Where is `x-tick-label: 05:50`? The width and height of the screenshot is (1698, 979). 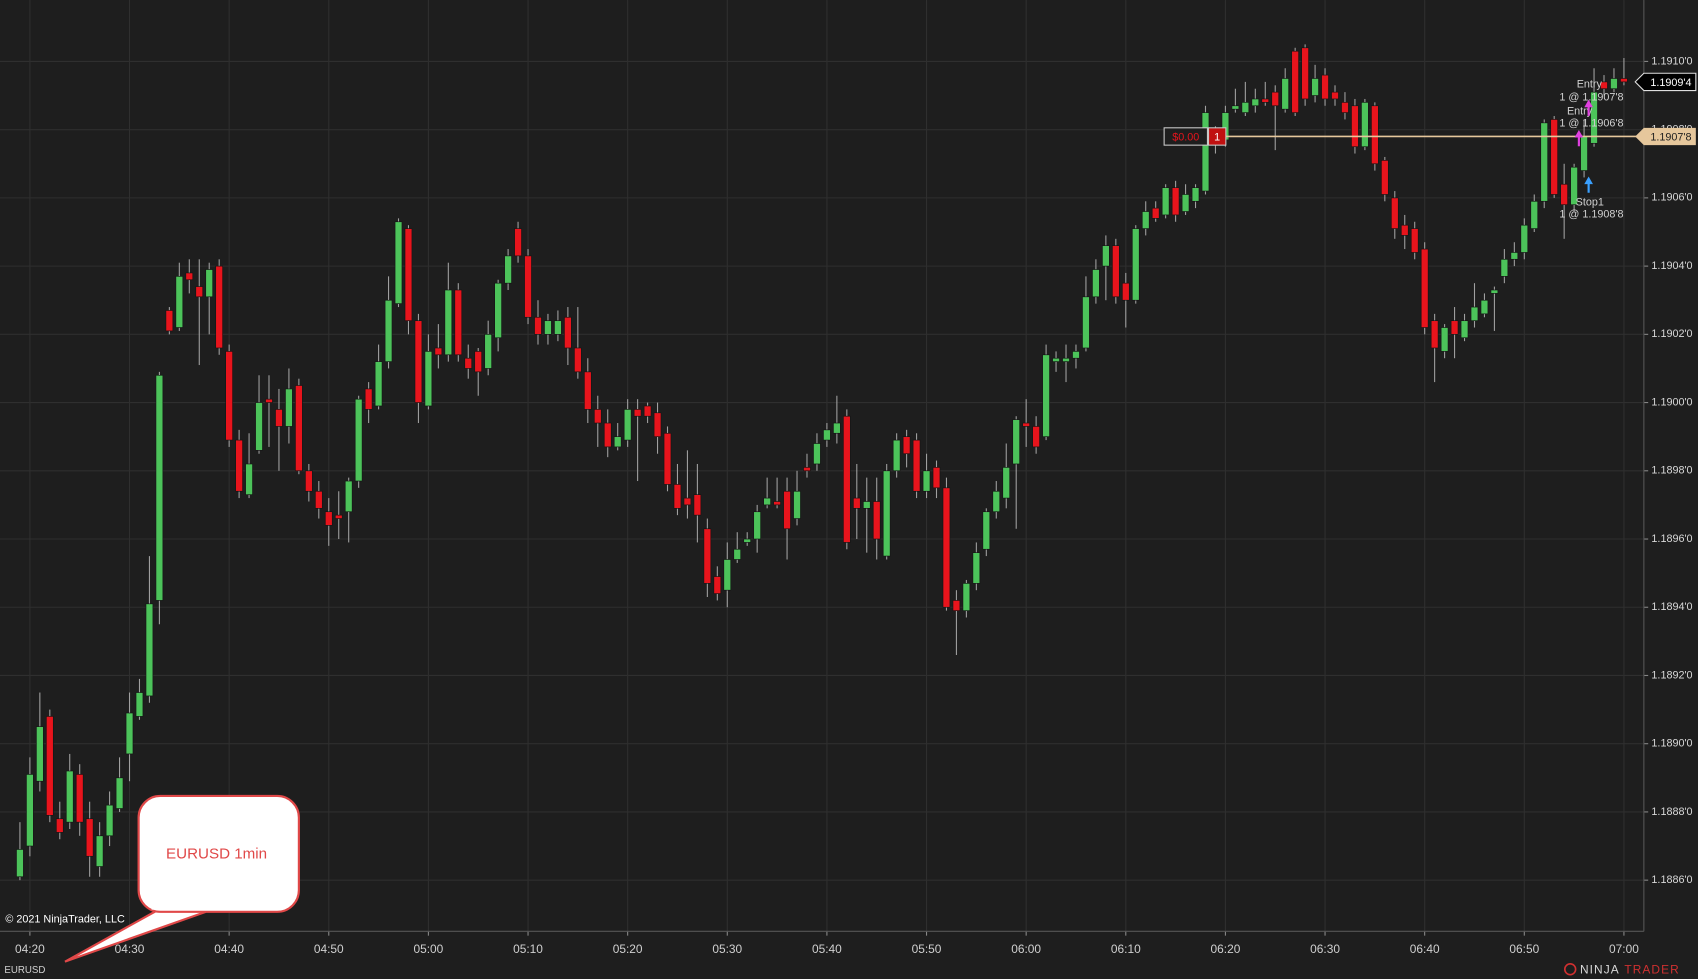
x-tick-label: 05:50 is located at coordinates (927, 949).